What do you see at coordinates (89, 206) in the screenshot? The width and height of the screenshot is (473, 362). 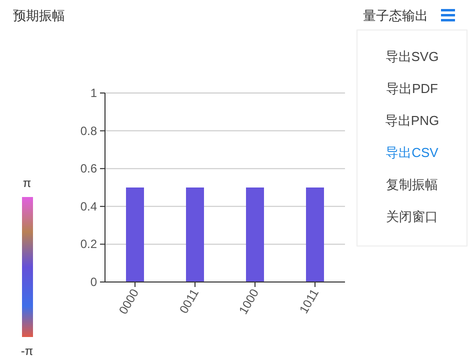 I see `y-tick-label: 0.4` at bounding box center [89, 206].